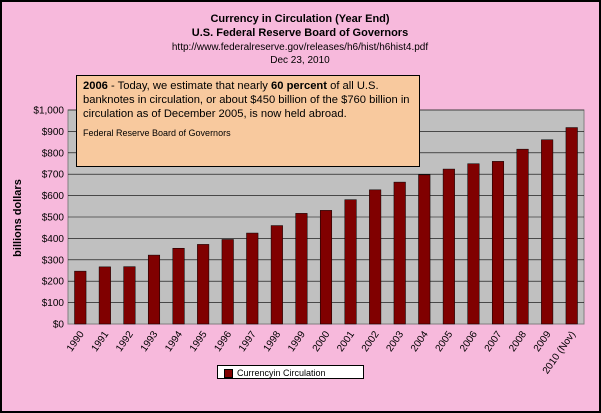  What do you see at coordinates (157, 133) in the screenshot?
I see `callout-source: Federal Reserve Board of Governors` at bounding box center [157, 133].